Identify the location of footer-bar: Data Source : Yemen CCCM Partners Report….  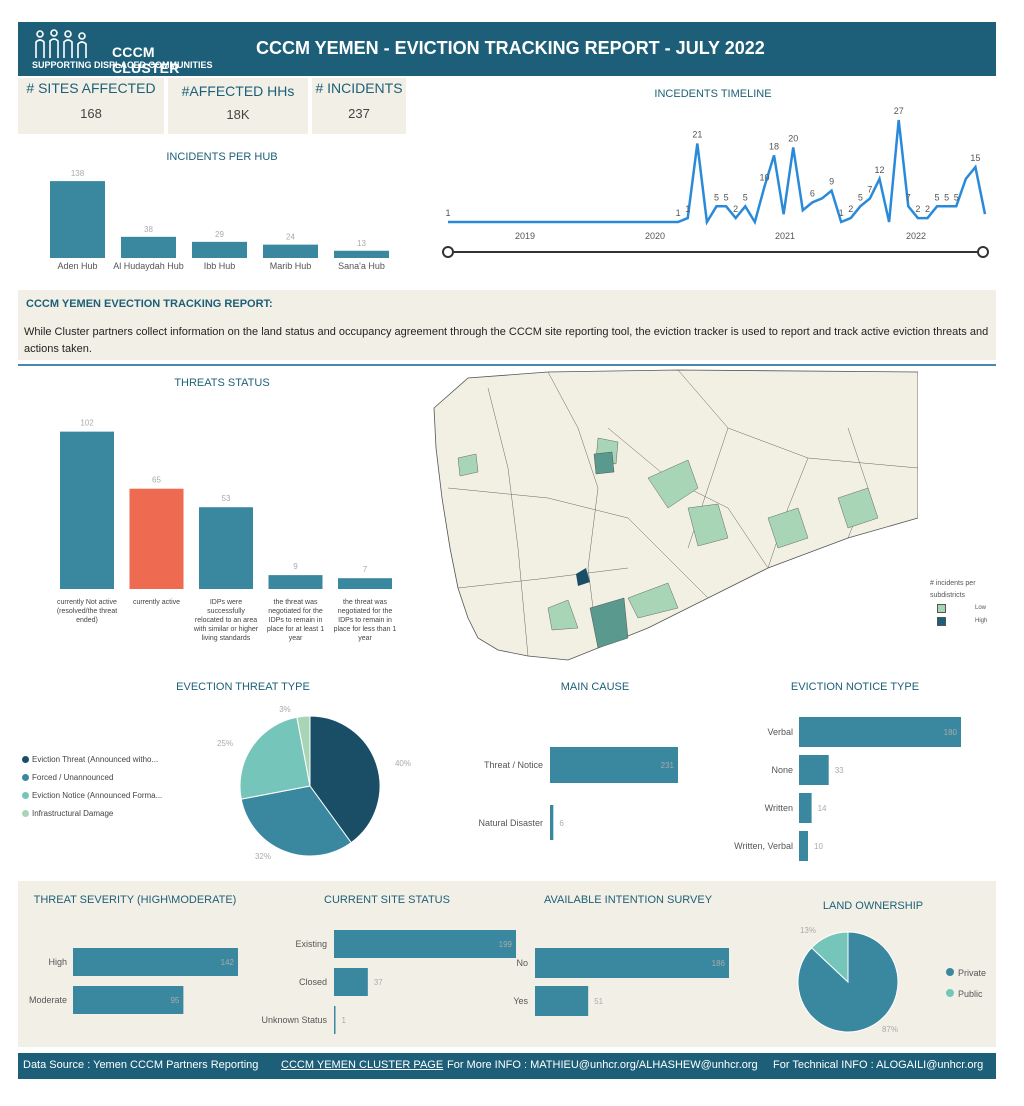
(507, 1066).